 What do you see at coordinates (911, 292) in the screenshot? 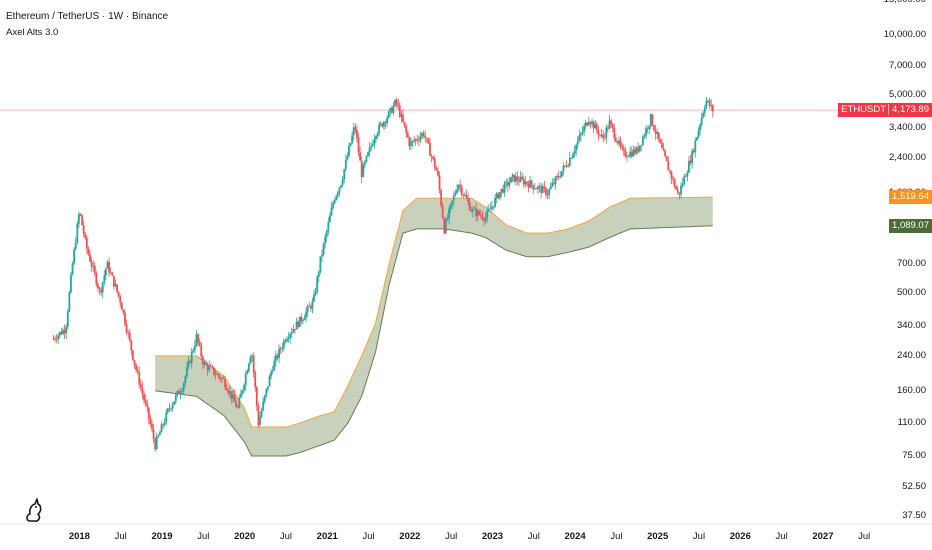
I see `price-tick-label: 500.00` at bounding box center [911, 292].